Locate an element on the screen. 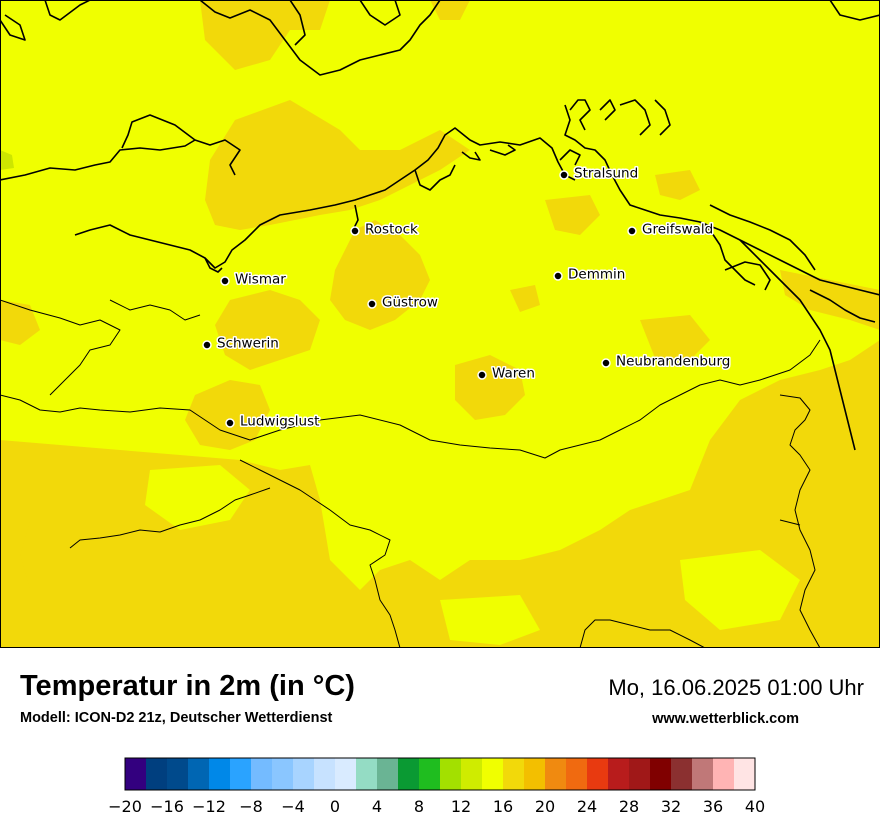 The width and height of the screenshot is (880, 830). tick-label: 12 is located at coordinates (461, 806).